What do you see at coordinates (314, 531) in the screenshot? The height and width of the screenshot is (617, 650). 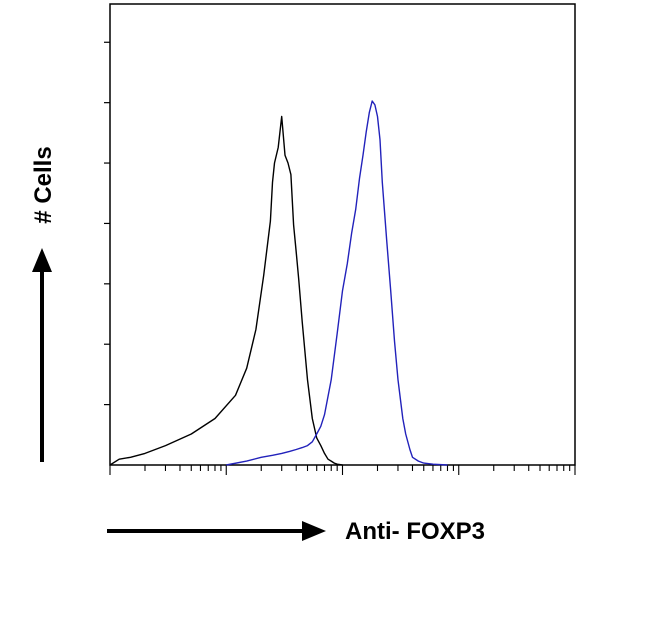 I see `x-axis-arrow-head` at bounding box center [314, 531].